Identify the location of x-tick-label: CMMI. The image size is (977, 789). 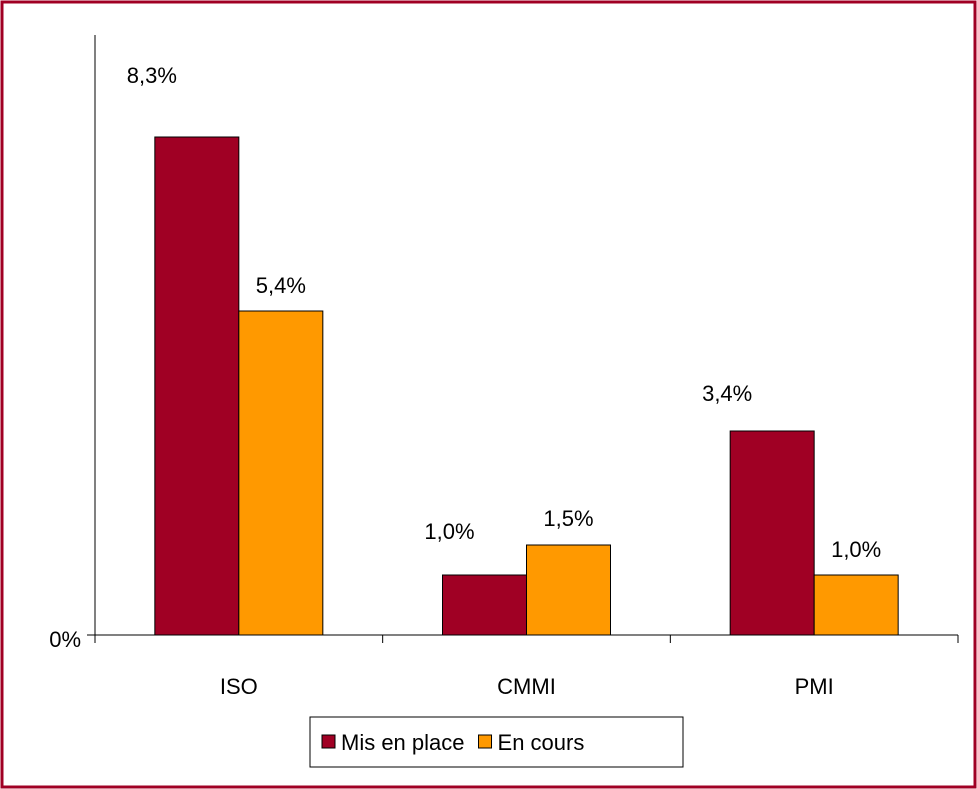
(526, 686).